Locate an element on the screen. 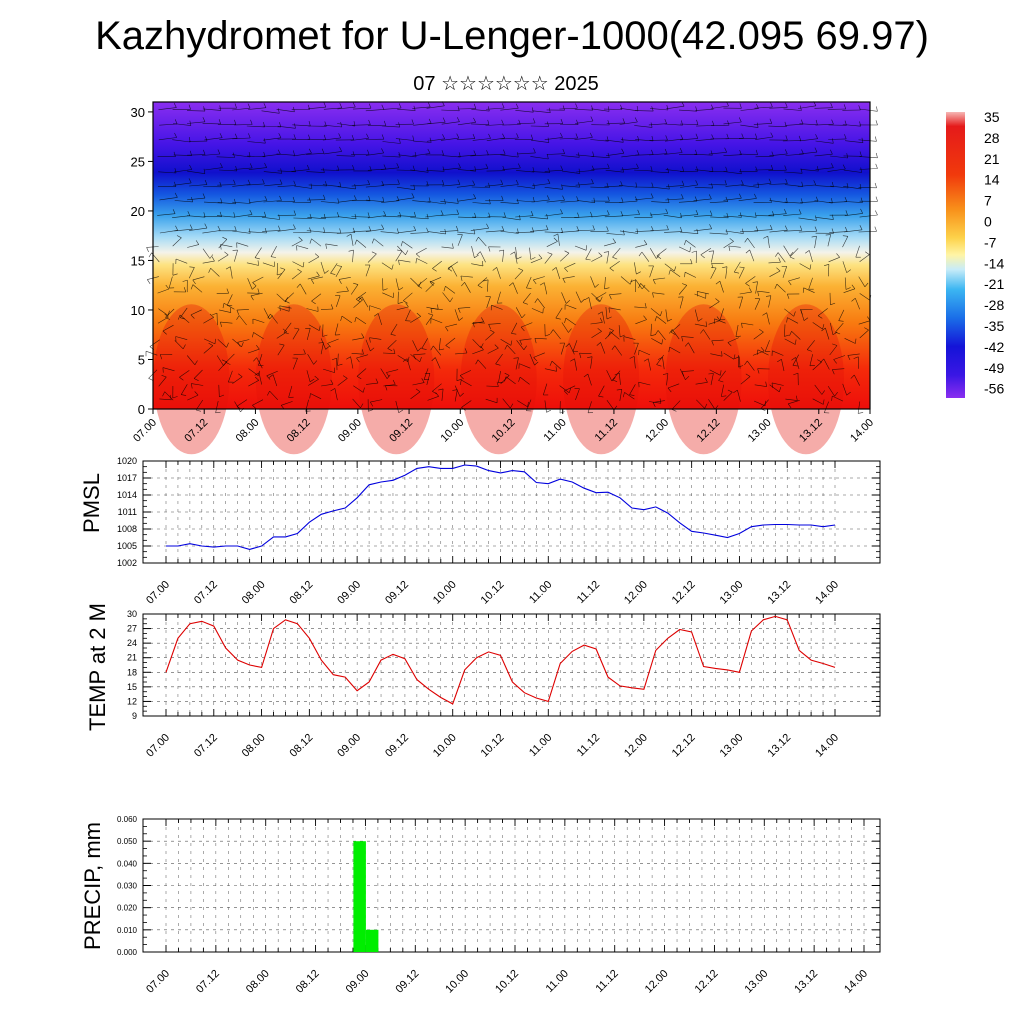 The image size is (1024, 1024). temp-y-tick-label: 30 is located at coordinates (132, 614).